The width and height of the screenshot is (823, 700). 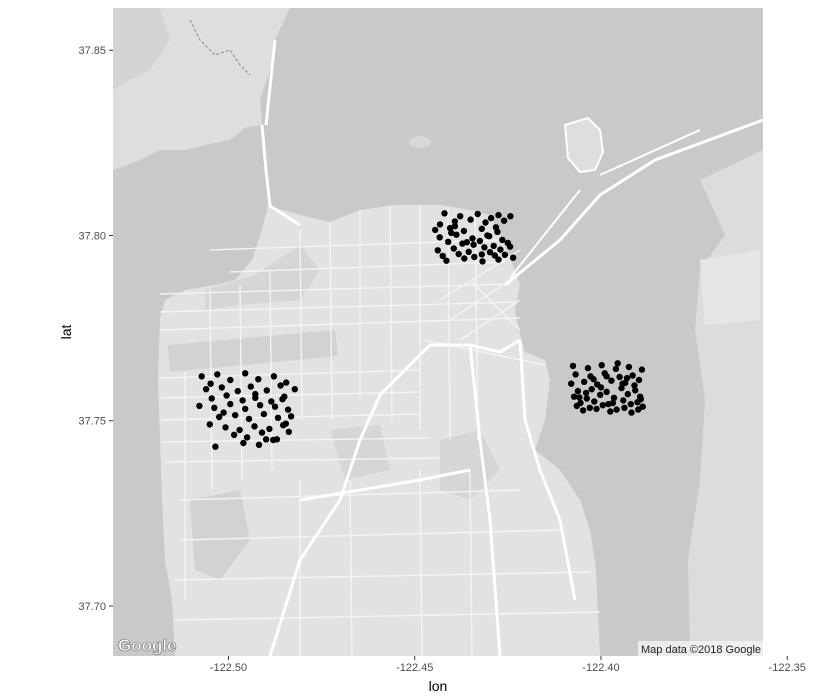 What do you see at coordinates (147, 645) in the screenshot?
I see `google-logo: Google` at bounding box center [147, 645].